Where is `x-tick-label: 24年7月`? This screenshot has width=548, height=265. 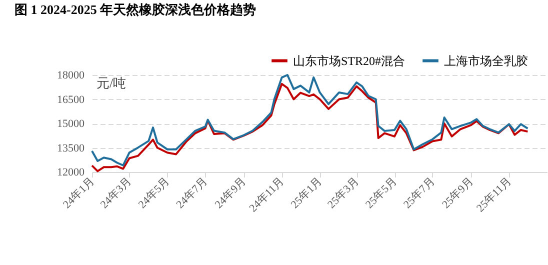 x-tick-label: 24年7月 is located at coordinates (192, 193).